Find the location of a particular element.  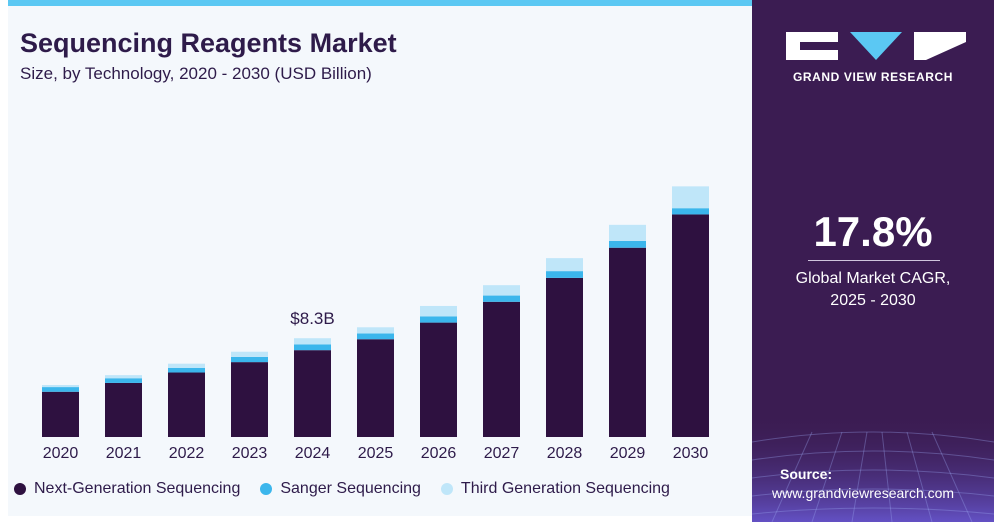

bar-2020-third is located at coordinates (60, 386).